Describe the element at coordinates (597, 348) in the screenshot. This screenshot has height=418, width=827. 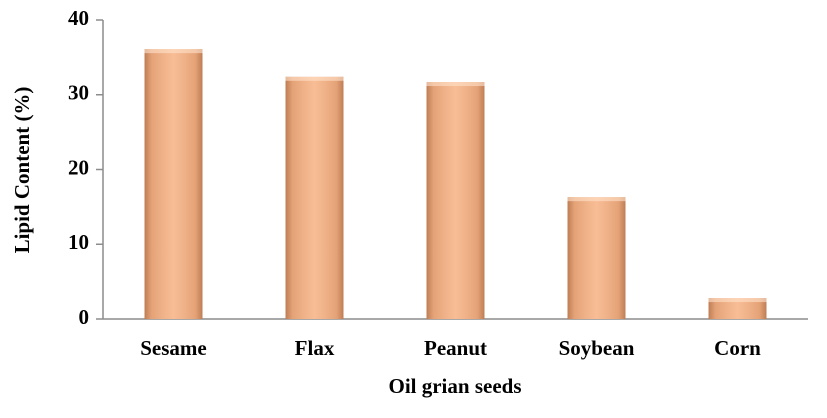
I see `x-tick-label: Soybean` at that location.